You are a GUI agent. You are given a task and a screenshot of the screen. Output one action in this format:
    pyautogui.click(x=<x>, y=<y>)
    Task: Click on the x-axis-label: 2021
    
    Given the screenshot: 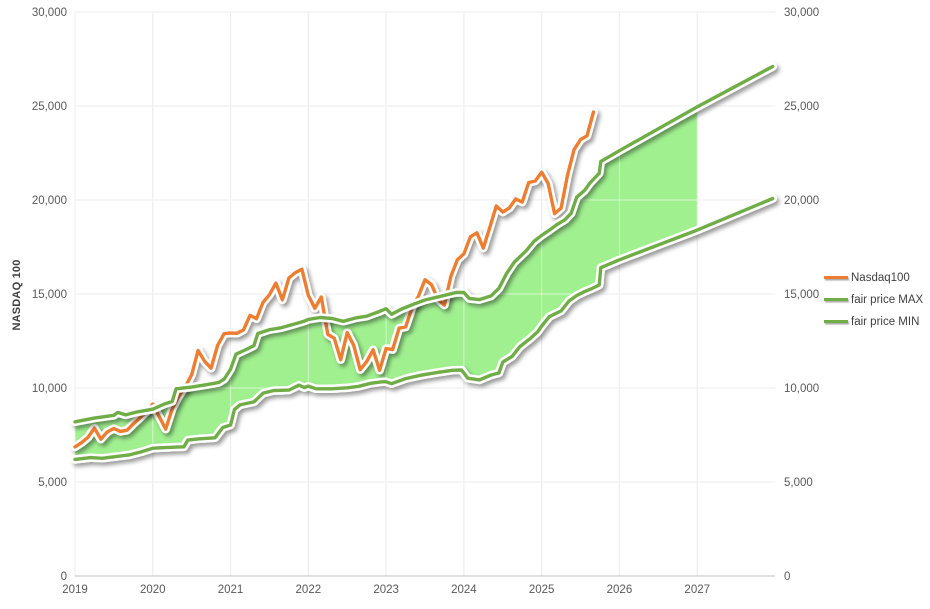 What is the action you would take?
    pyautogui.click(x=231, y=590)
    